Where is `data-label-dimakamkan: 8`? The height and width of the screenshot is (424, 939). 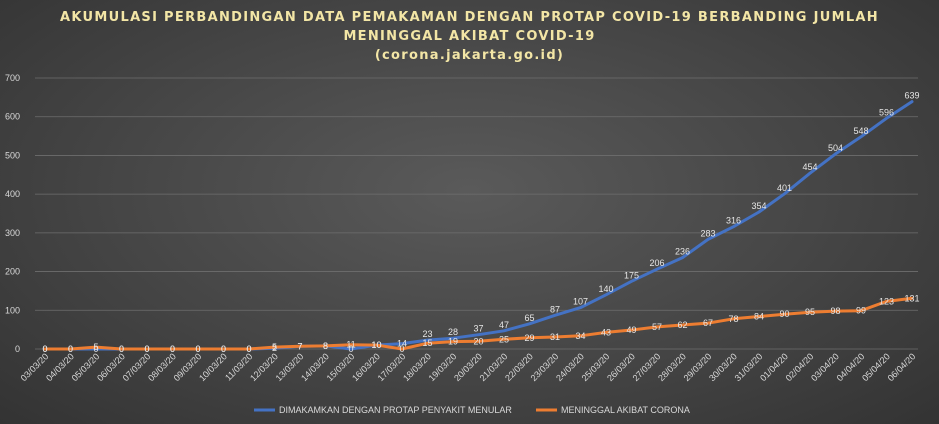
data-label-dimakamkan: 8 is located at coordinates (325, 346).